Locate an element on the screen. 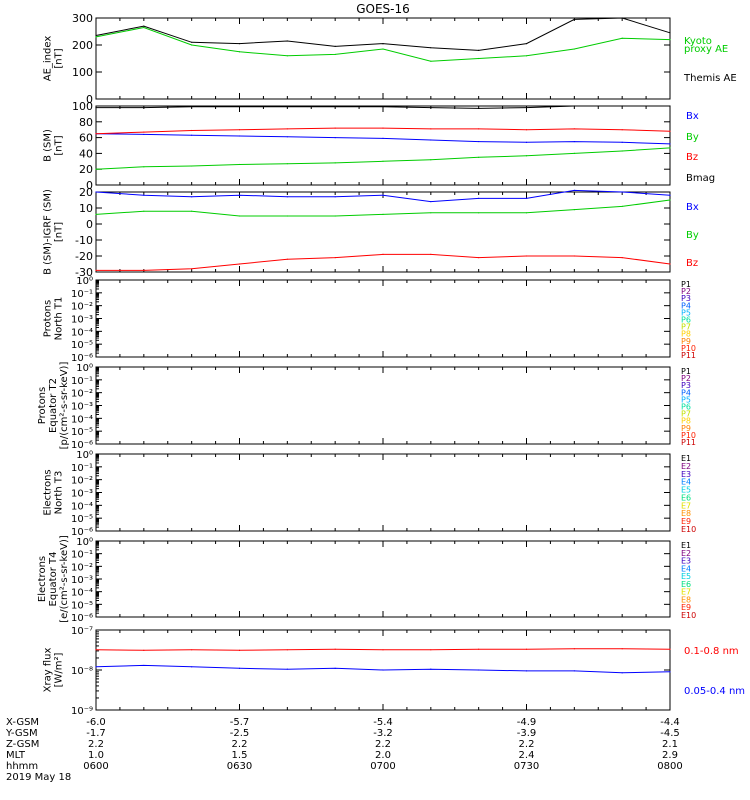 The image size is (750, 800). legend-label: Bx is located at coordinates (692, 207).